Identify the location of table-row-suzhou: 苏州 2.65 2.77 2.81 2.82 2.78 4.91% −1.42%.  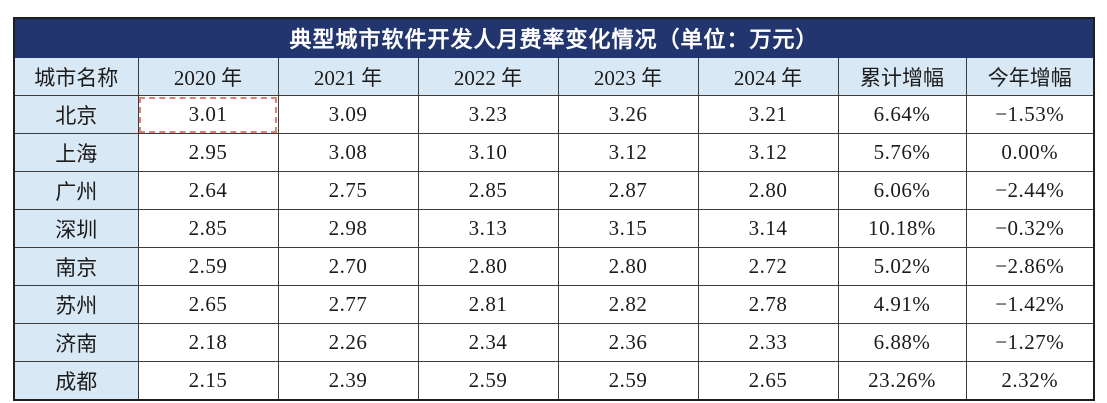
(554, 304).